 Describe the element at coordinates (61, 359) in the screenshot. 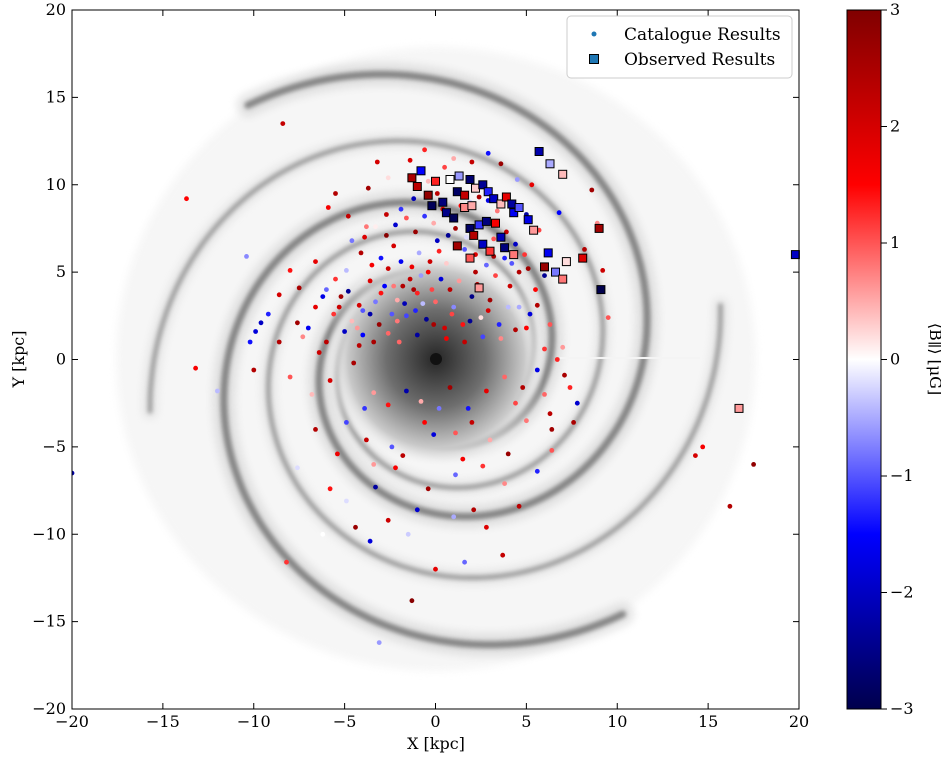

I see `y-tick-label: 0` at that location.